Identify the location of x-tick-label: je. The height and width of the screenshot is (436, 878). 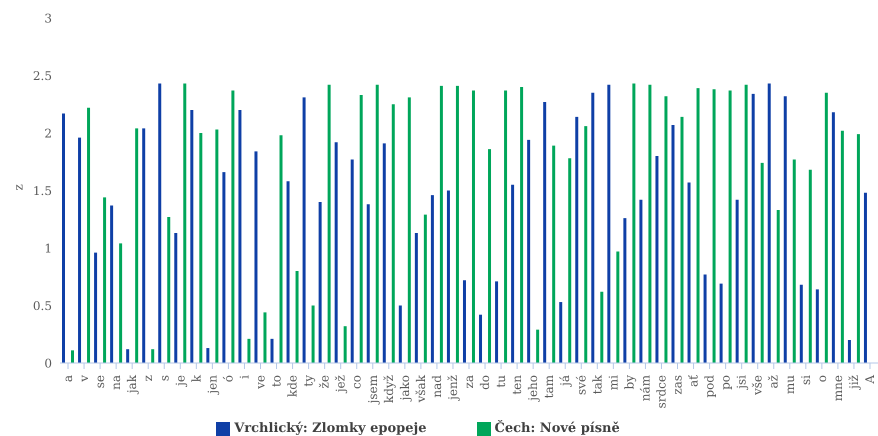
(180, 381).